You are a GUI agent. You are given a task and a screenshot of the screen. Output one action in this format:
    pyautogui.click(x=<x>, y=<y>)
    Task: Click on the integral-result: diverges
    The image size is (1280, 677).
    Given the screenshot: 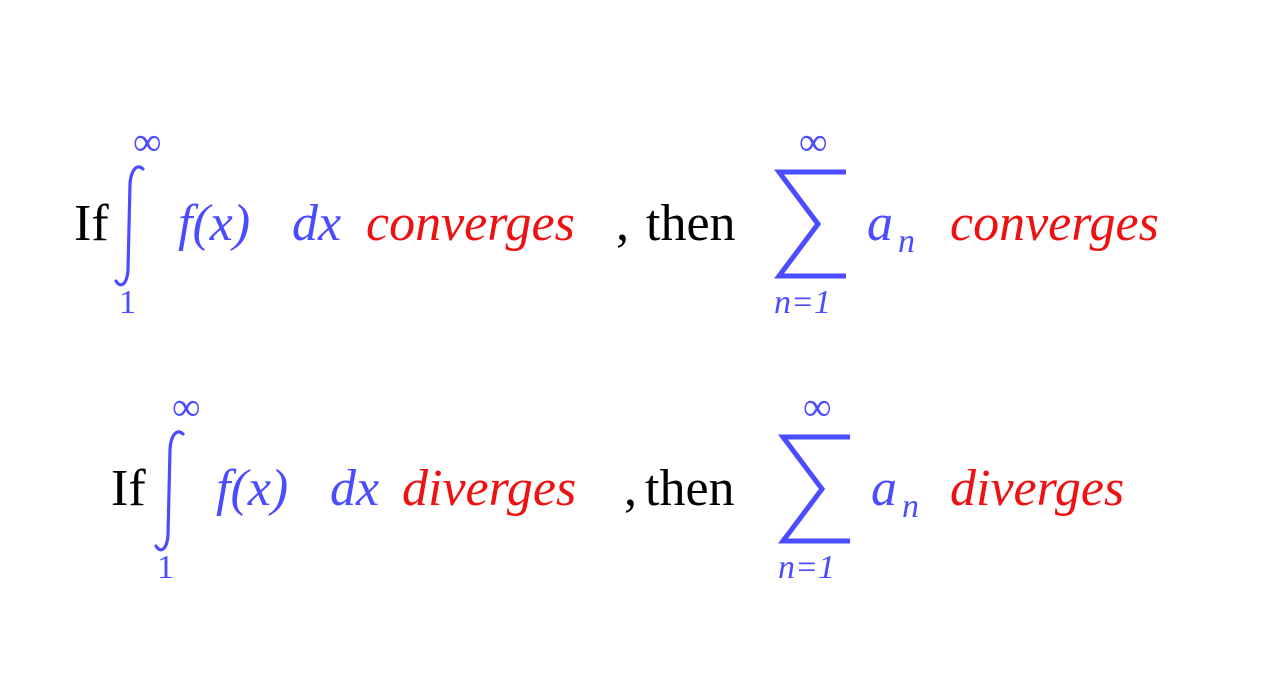 What is the action you would take?
    pyautogui.click(x=489, y=488)
    